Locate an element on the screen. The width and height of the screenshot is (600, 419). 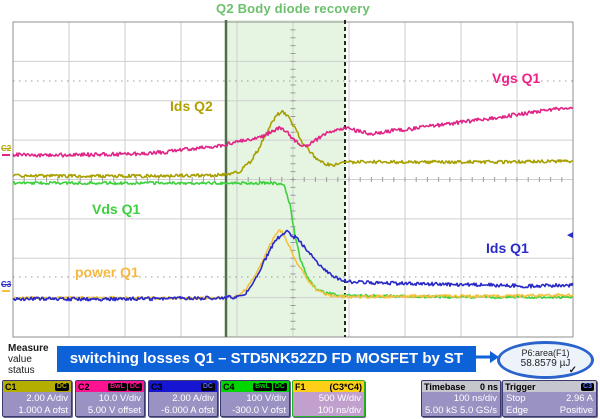
offset-value: 100 ns/div is located at coordinates (339, 410).